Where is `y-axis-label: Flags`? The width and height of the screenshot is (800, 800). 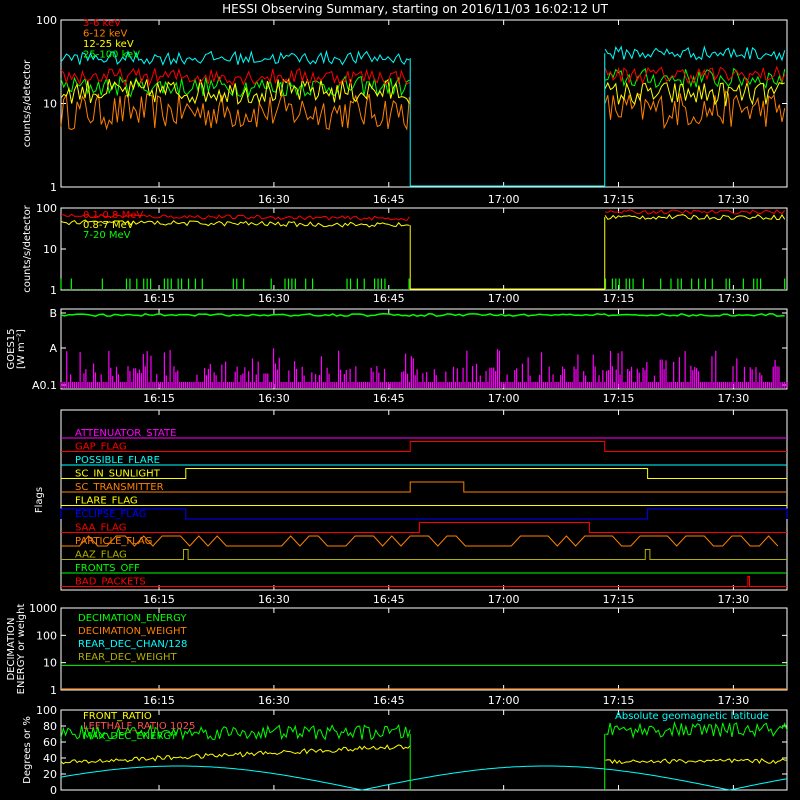
y-axis-label: Flags is located at coordinates (39, 500).